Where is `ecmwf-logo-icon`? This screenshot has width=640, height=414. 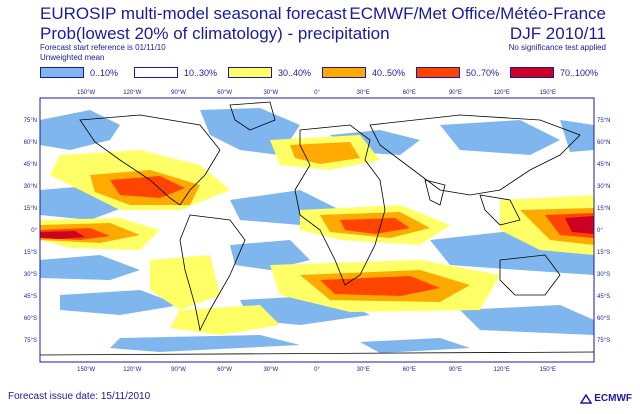
ecmwf-logo-icon is located at coordinates (586, 398).